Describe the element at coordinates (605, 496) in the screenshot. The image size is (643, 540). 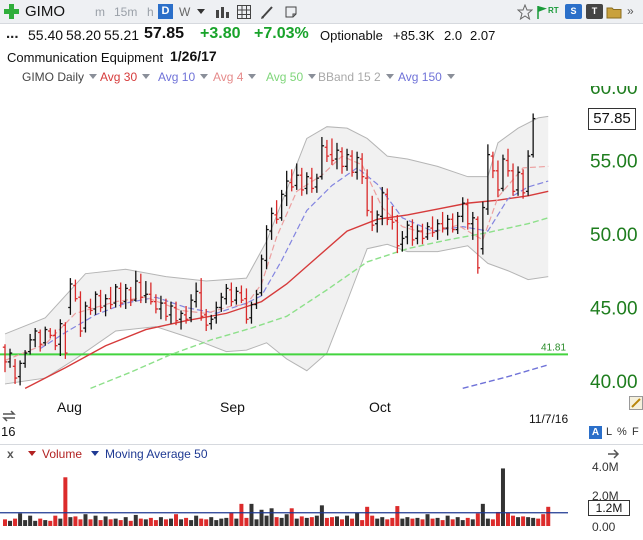
I see `volume-axis-label: 2.0M` at that location.